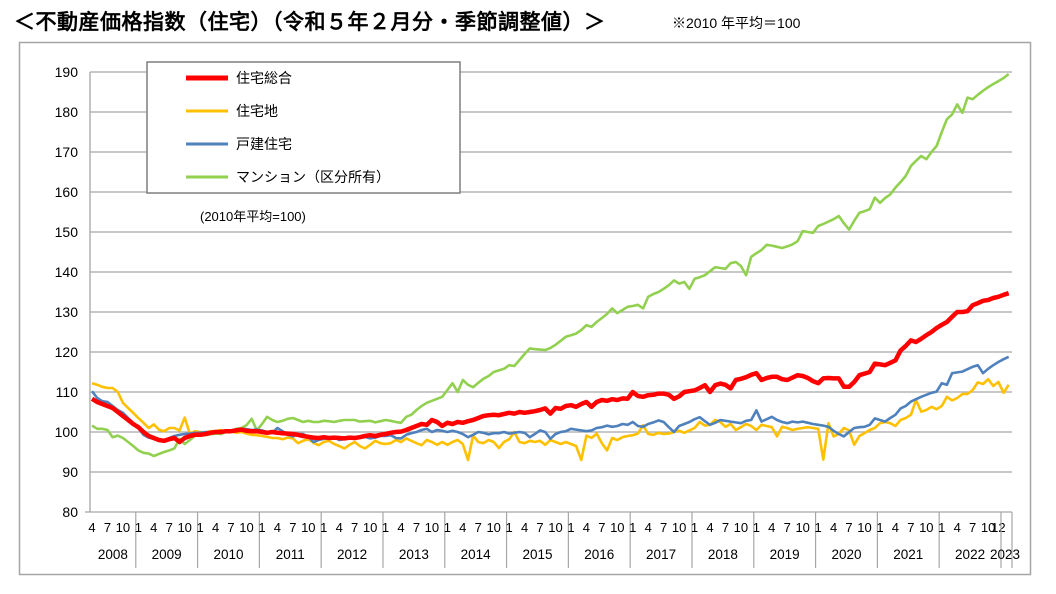  What do you see at coordinates (310, 22) in the screenshot?
I see `page-title: ＜不動産価格指数（住宅）（令和５年２月分・季節調整値）＞` at bounding box center [310, 22].